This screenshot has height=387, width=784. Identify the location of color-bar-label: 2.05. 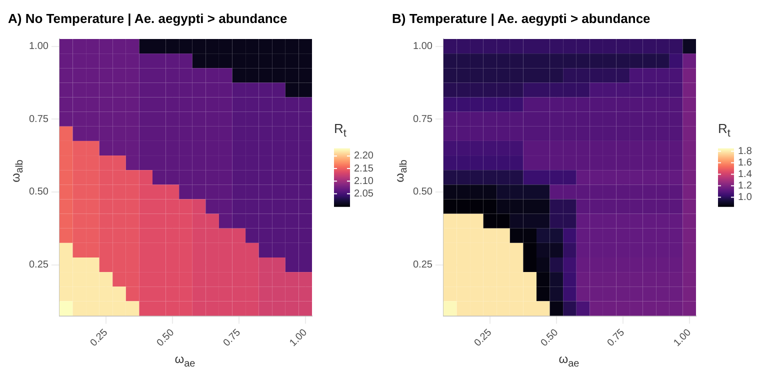
(364, 194).